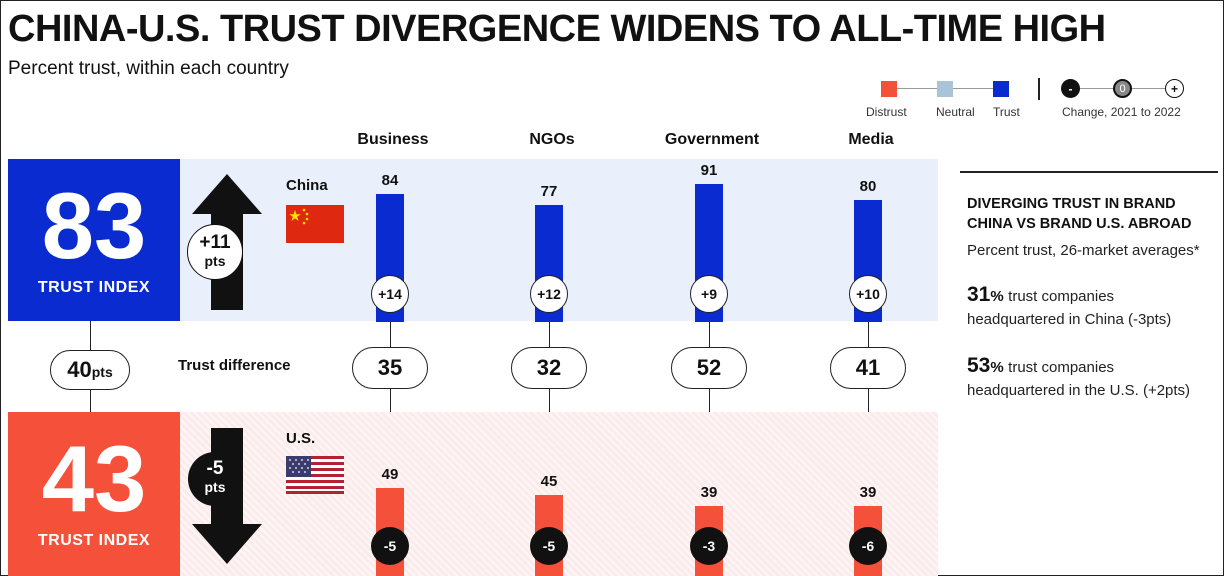 This screenshot has width=1224, height=576. What do you see at coordinates (1039, 89) in the screenshot?
I see `legend-divider` at bounding box center [1039, 89].